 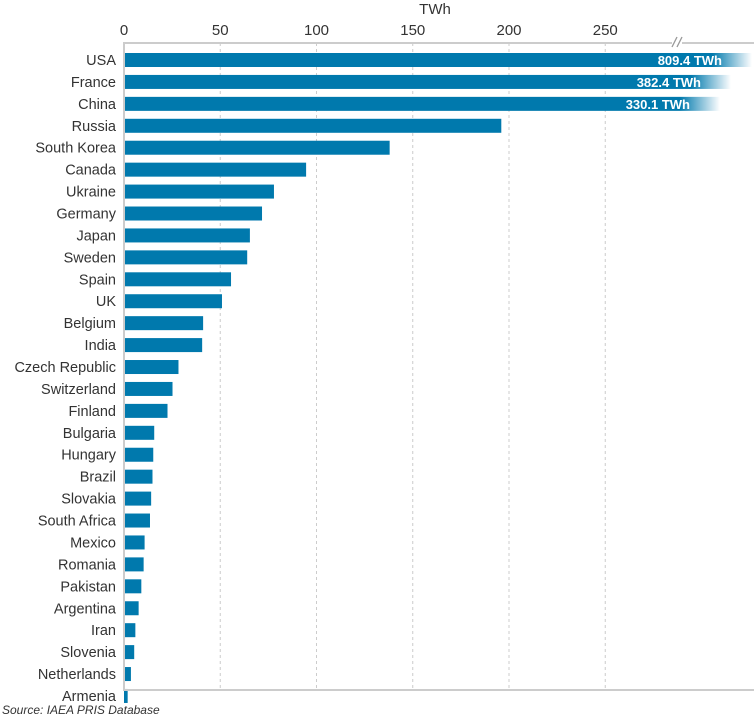 What do you see at coordinates (605, 30) in the screenshot?
I see `x-tick-label: 250` at bounding box center [605, 30].